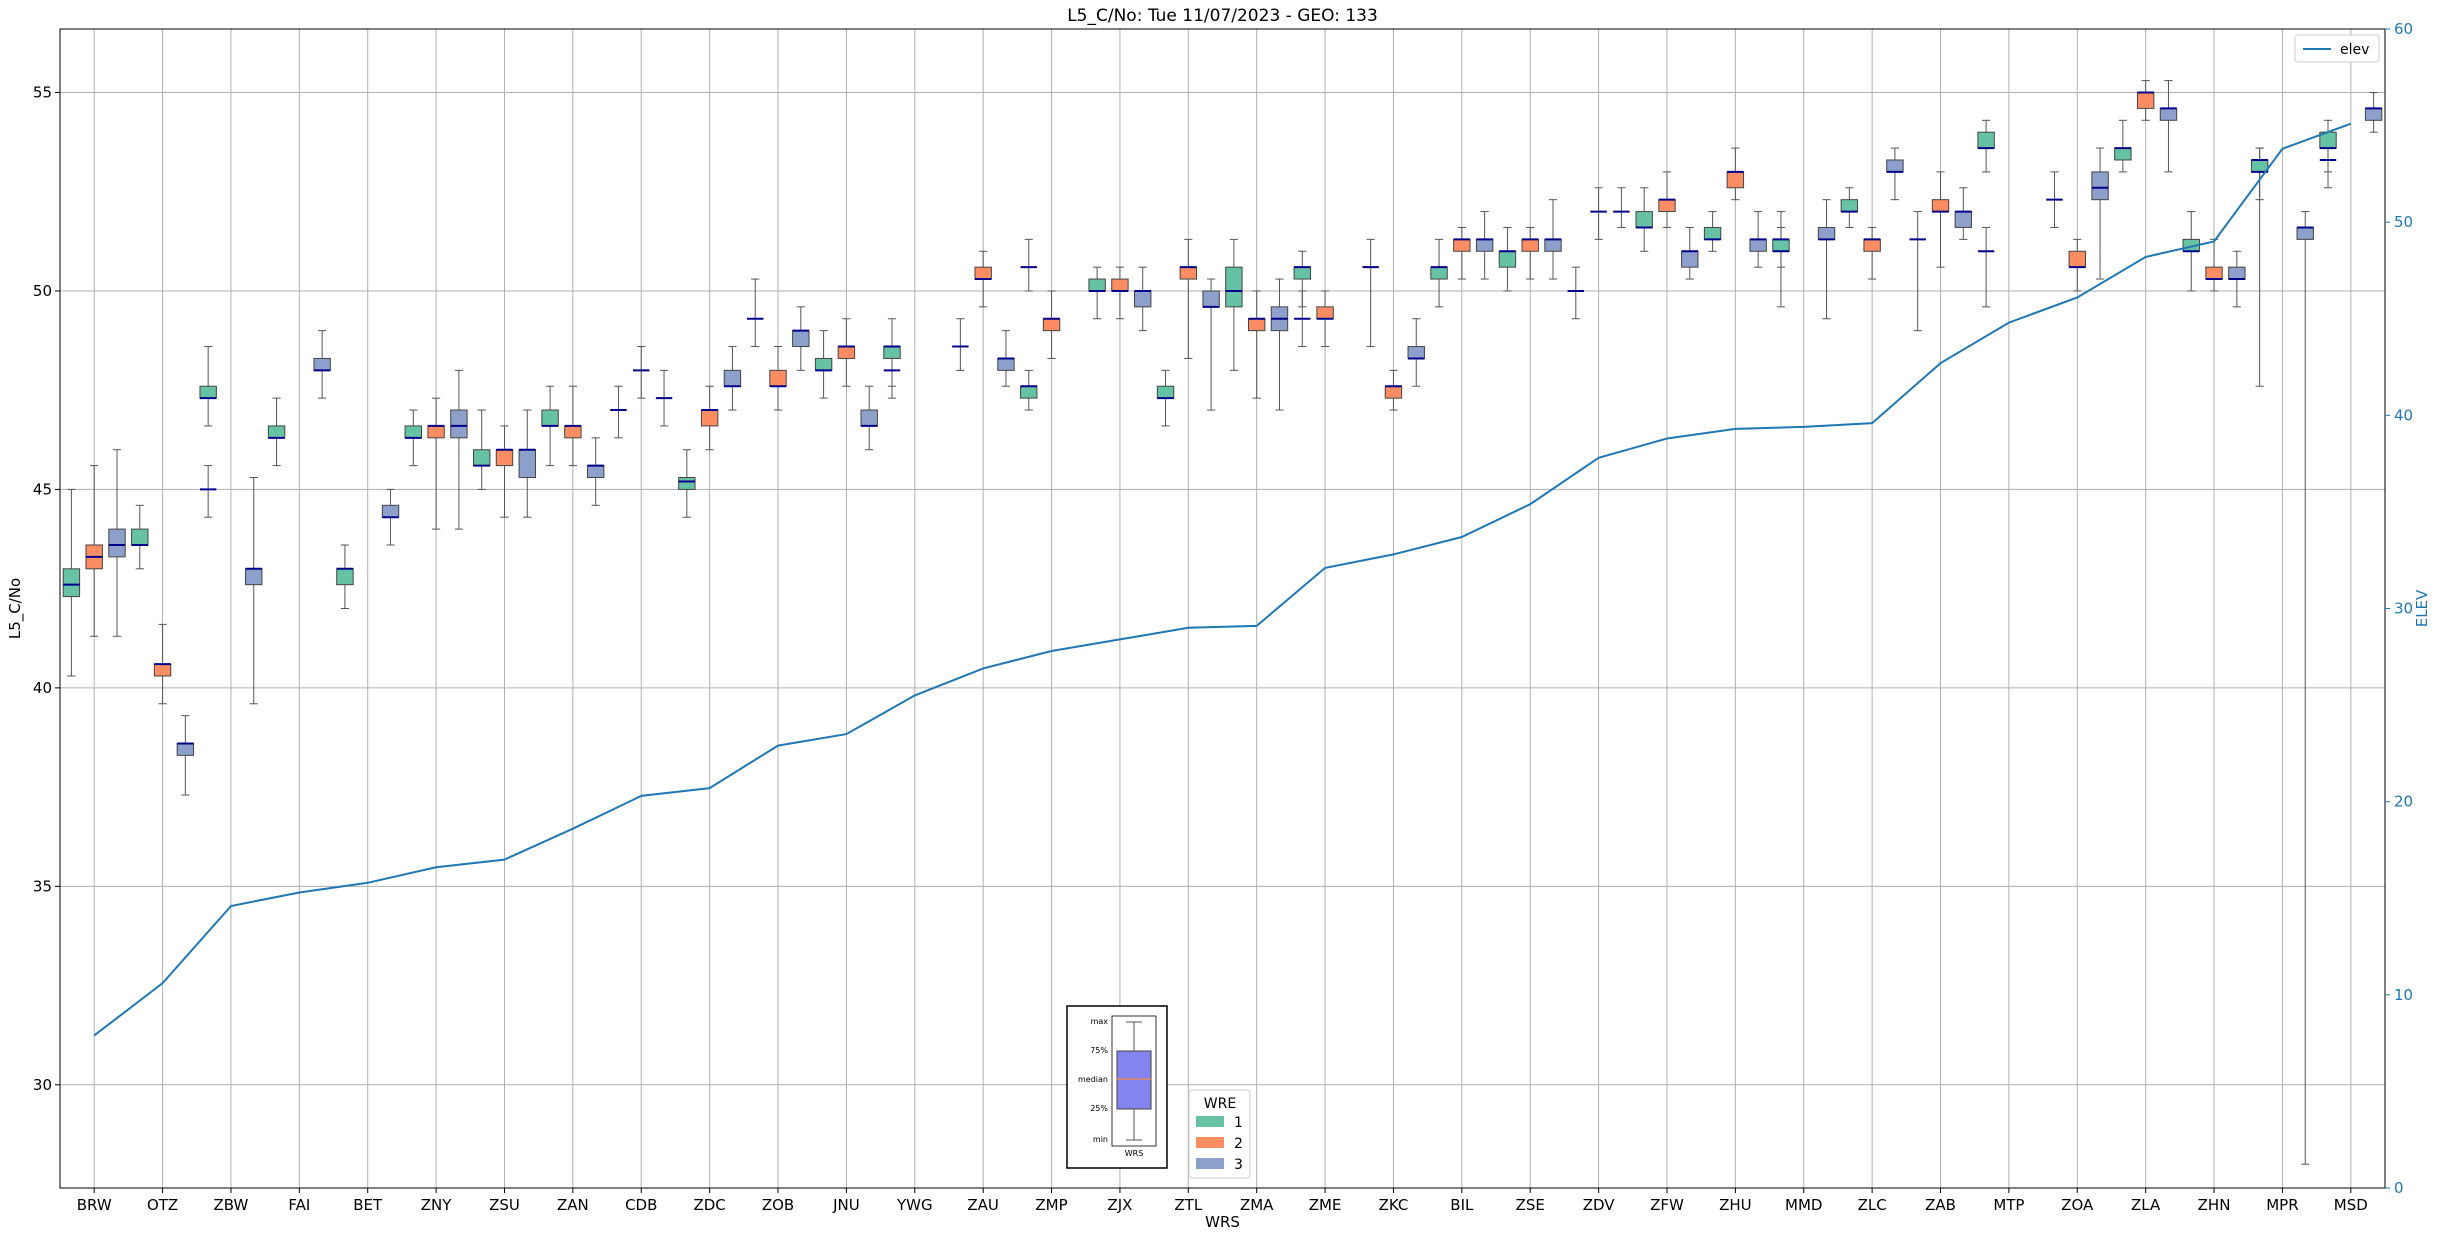 The height and width of the screenshot is (1238, 2439). What do you see at coordinates (2351, 1205) in the screenshot?
I see `x-tick-label: MSD` at bounding box center [2351, 1205].